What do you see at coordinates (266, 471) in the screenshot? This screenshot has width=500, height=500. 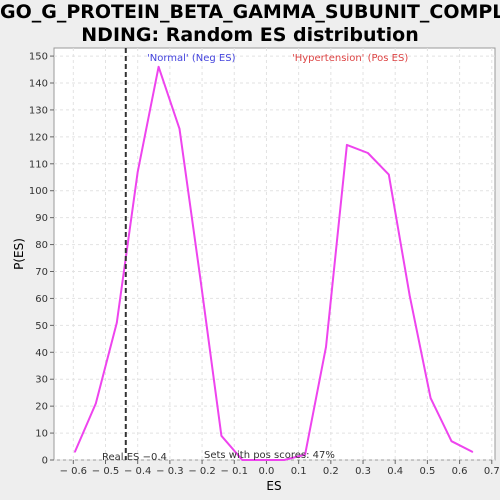 I see `x-tick-label: 0.0` at bounding box center [266, 471].